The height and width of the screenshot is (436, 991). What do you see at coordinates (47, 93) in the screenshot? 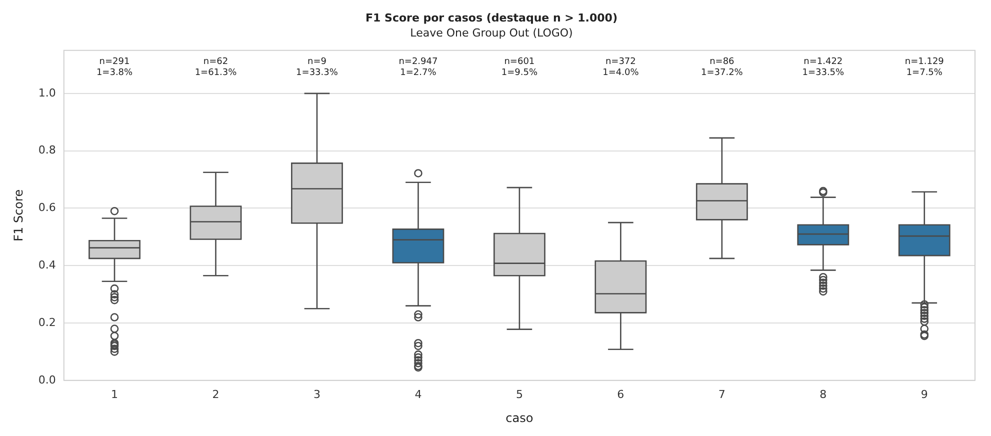
I see `y-tick-label: 1.0` at bounding box center [47, 93].